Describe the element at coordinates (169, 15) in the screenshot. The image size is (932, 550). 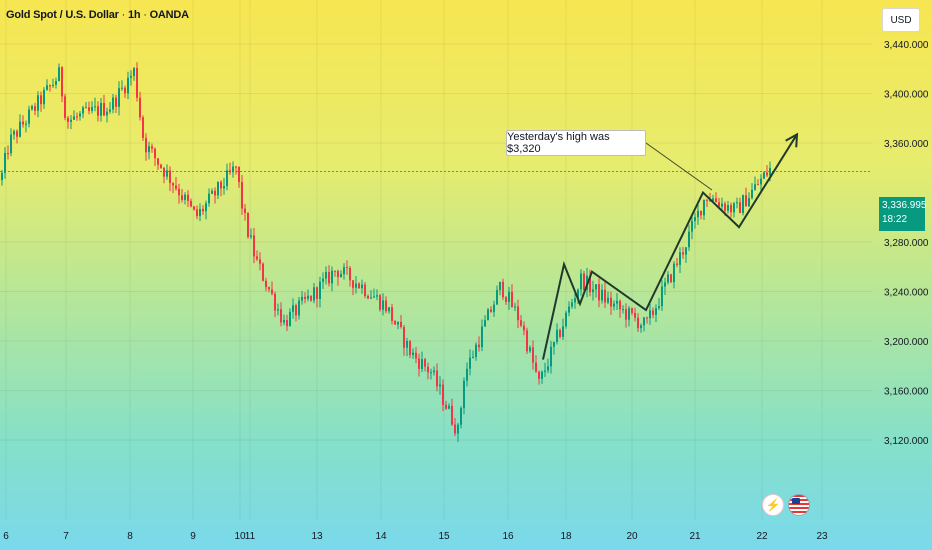
I see `source-label: OANDA` at that location.